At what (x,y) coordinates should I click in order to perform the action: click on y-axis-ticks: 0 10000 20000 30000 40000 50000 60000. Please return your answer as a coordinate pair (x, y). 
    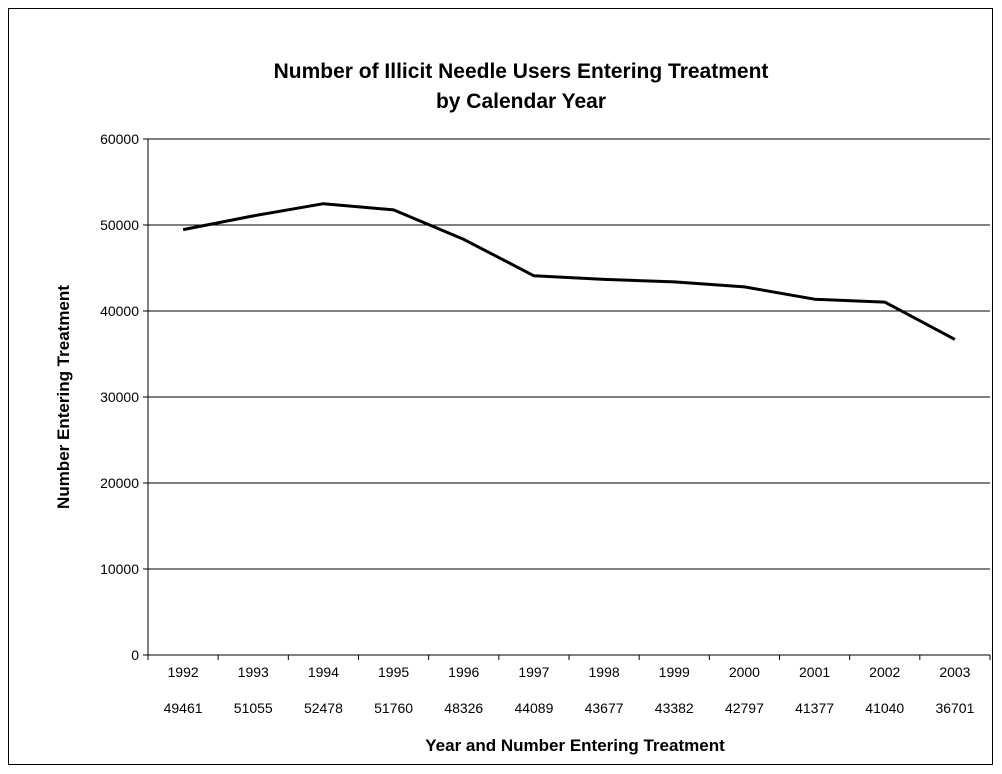
    Looking at the image, I should click on (124, 397).